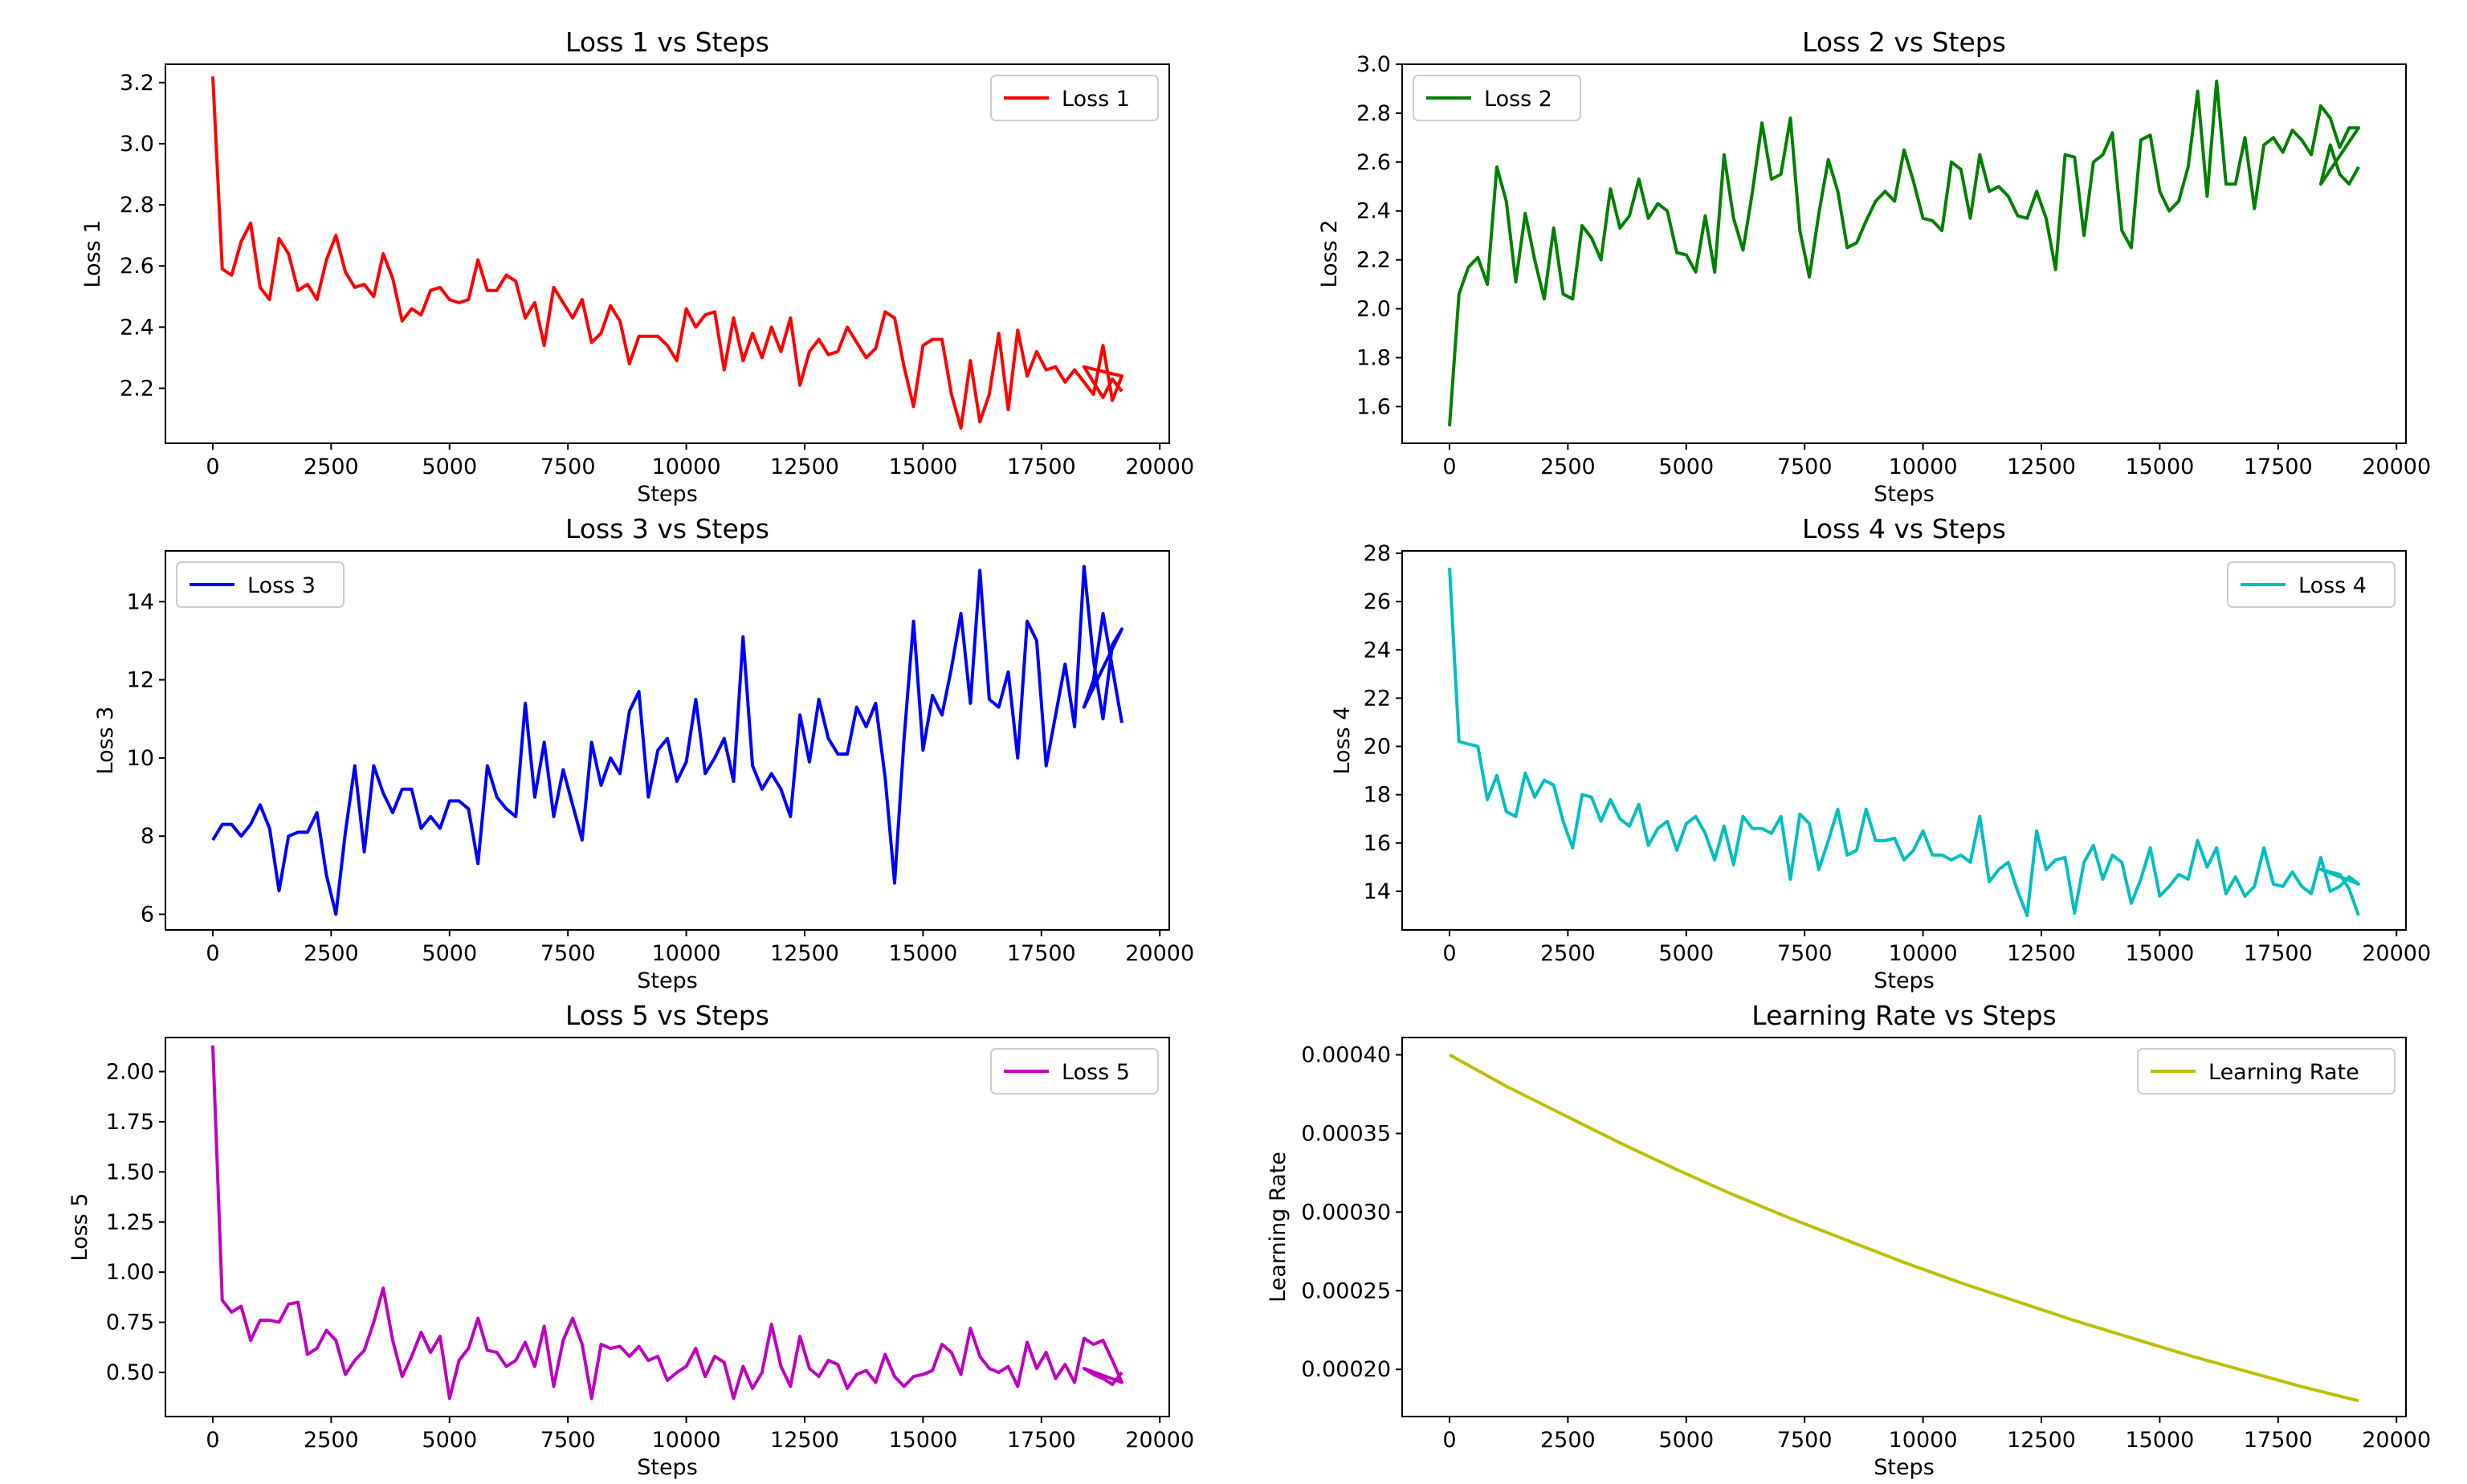 The width and height of the screenshot is (2467, 1484). I want to click on subplot-title: Loss 5 vs Steps, so click(667, 1015).